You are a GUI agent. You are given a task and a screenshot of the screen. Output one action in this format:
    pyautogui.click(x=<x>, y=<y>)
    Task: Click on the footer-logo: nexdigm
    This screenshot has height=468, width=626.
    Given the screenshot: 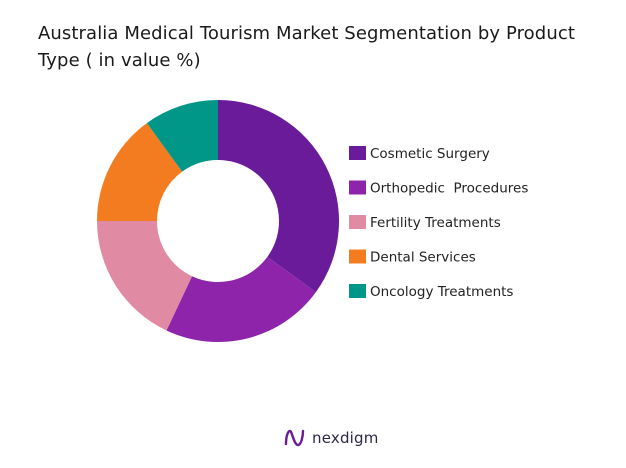 What is the action you would take?
    pyautogui.click(x=331, y=438)
    